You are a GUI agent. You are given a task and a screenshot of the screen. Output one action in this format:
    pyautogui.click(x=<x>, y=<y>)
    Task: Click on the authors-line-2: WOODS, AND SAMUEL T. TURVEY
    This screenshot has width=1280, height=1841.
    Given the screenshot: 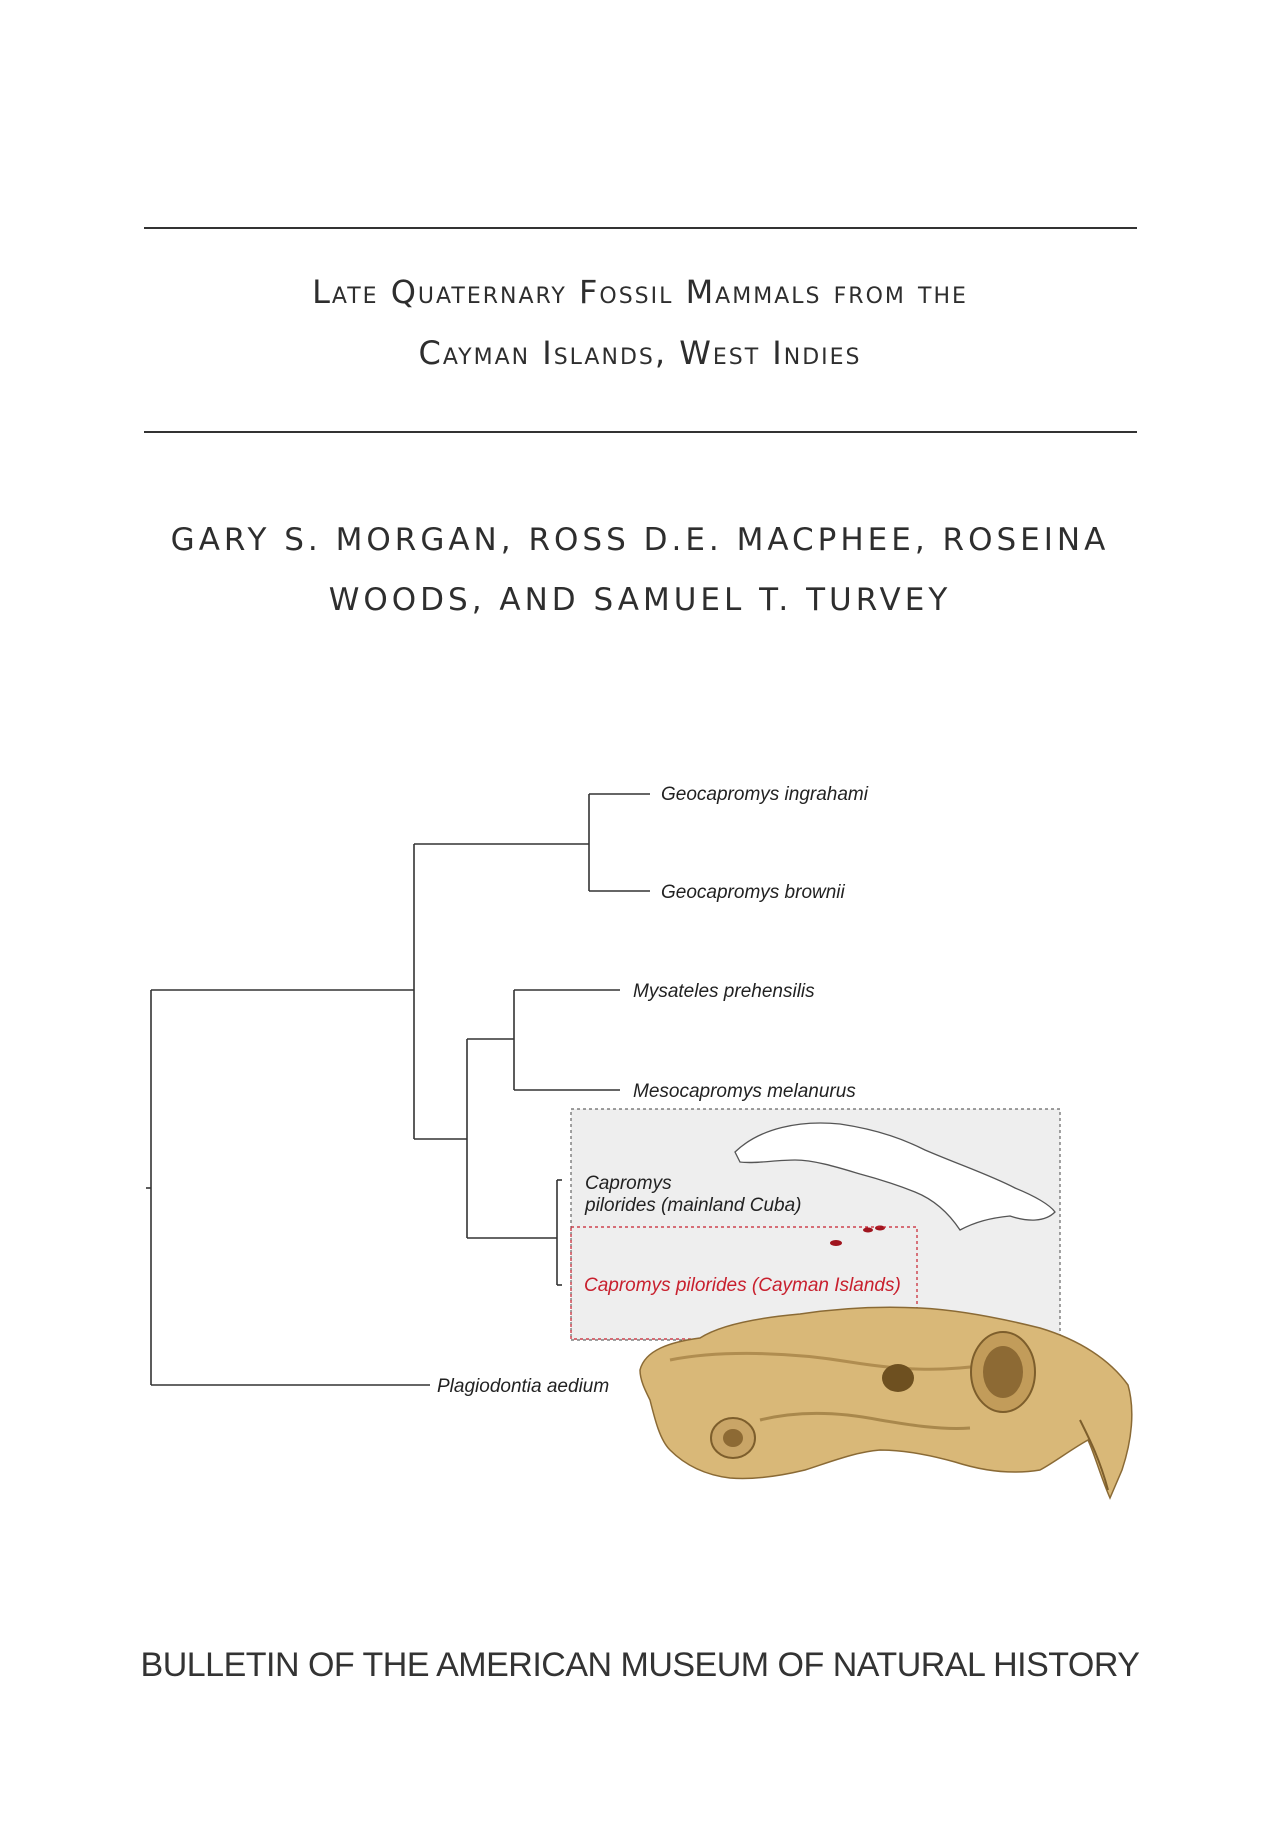 What is the action you would take?
    pyautogui.click(x=640, y=600)
    